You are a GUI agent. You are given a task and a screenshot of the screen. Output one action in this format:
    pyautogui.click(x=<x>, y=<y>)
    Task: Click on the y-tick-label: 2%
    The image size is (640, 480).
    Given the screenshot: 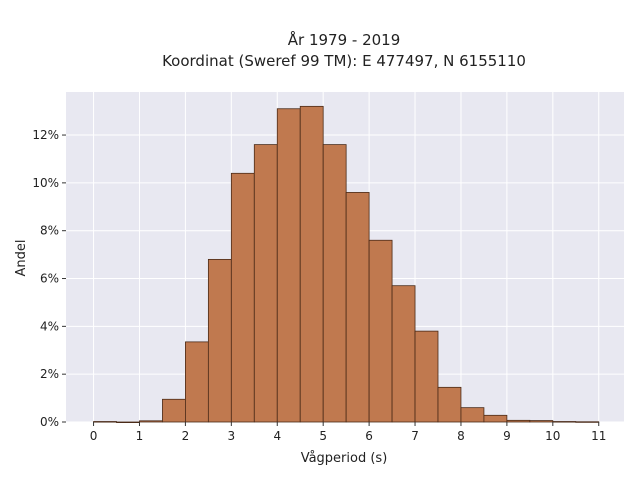 What is the action you would take?
    pyautogui.click(x=49, y=374)
    